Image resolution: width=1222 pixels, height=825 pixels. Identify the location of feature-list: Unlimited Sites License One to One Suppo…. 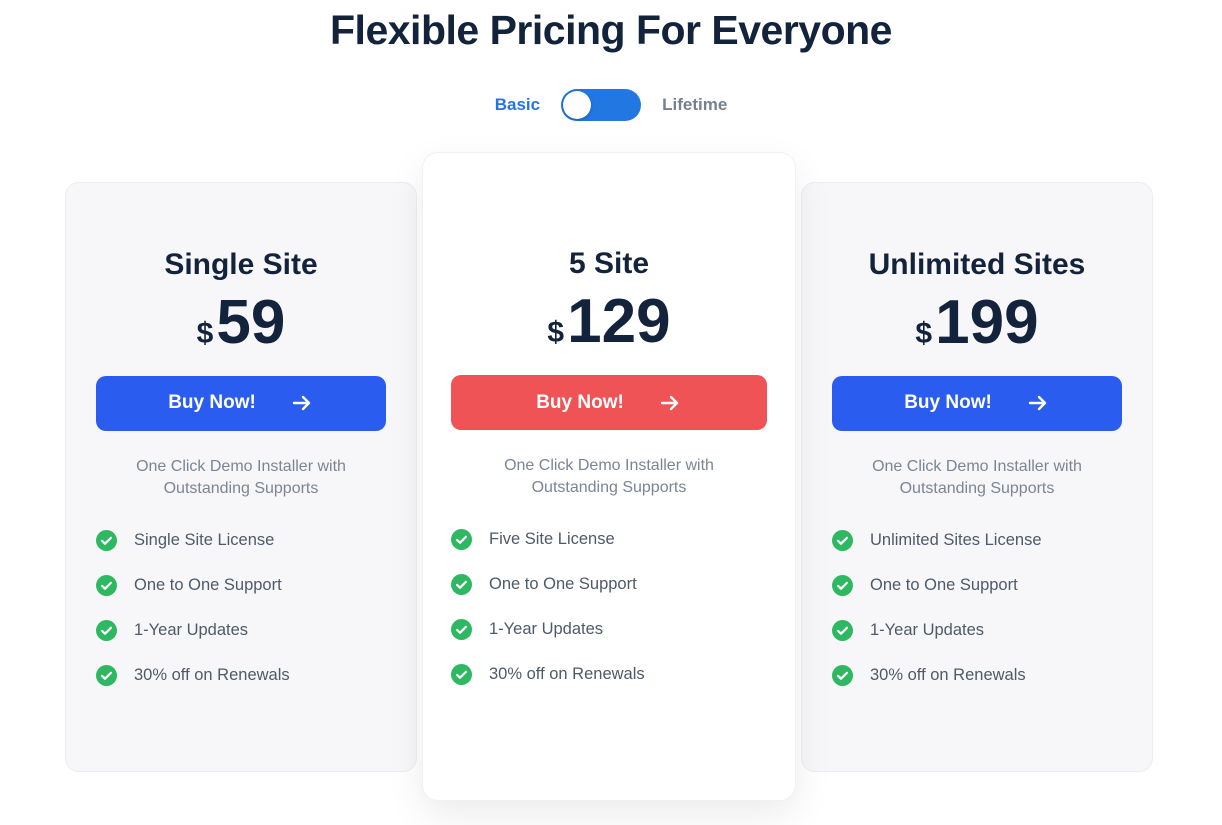
(977, 607).